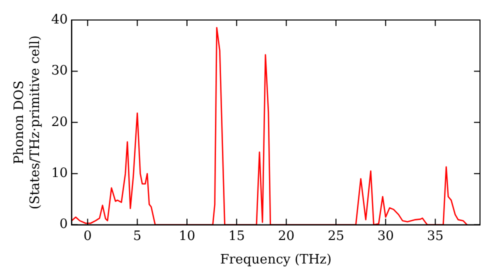  Describe the element at coordinates (435, 236) in the screenshot. I see `x-tick-label: 35` at that location.